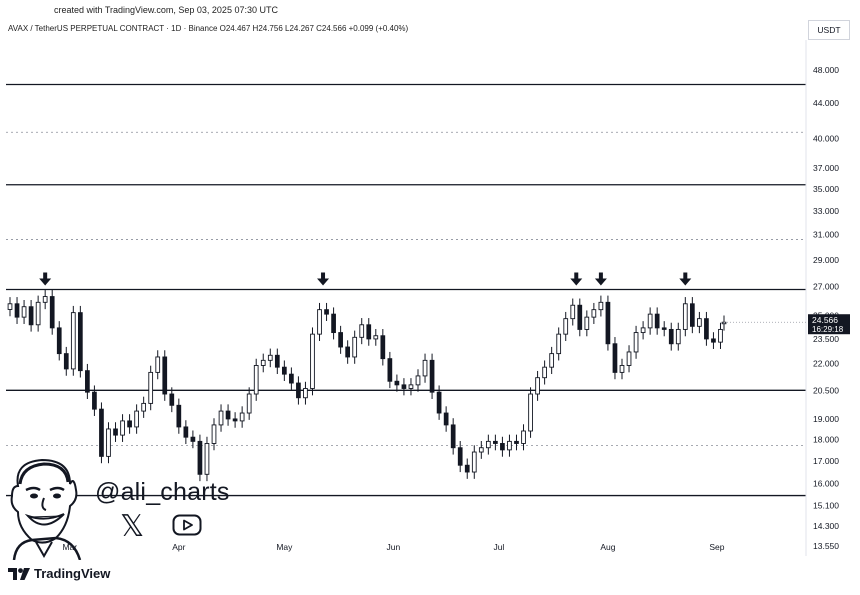 The width and height of the screenshot is (860, 595). I want to click on price-tick-label: 23.500, so click(826, 339).